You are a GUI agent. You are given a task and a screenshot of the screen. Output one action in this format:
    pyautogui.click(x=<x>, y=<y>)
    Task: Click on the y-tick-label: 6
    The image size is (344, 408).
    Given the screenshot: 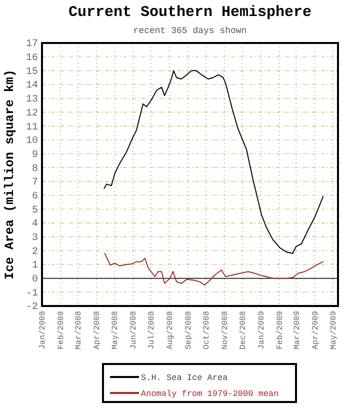 What is the action you would take?
    pyautogui.click(x=35, y=196)
    